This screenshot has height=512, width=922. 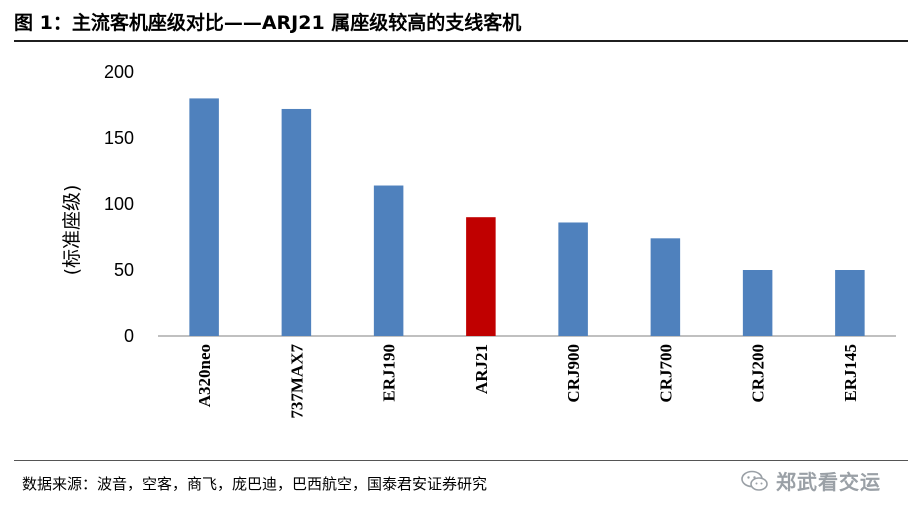 What do you see at coordinates (757, 303) in the screenshot?
I see `bar-crj200` at bounding box center [757, 303].